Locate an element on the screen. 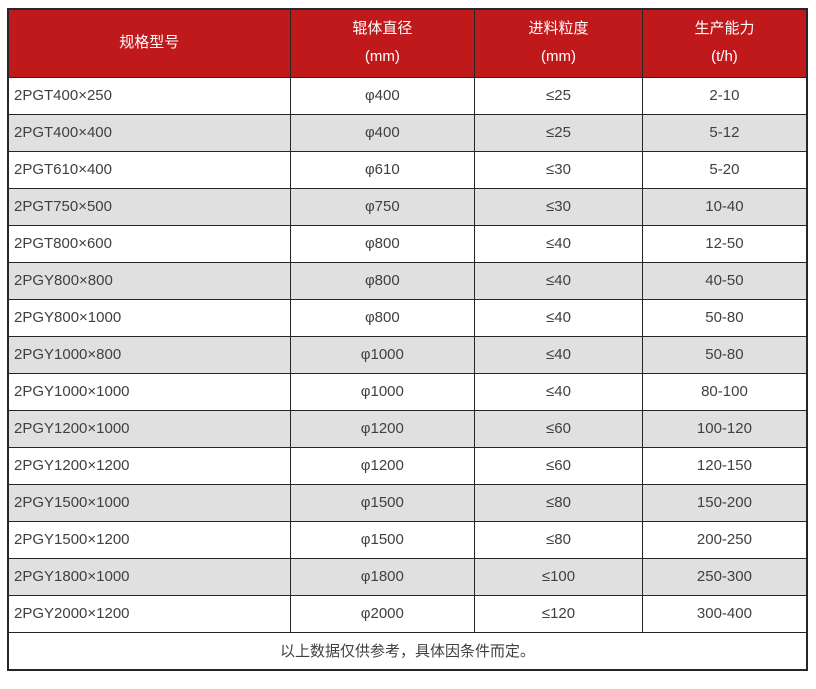 This screenshot has height=689, width=816. cell-capacity: 2-10 is located at coordinates (724, 95).